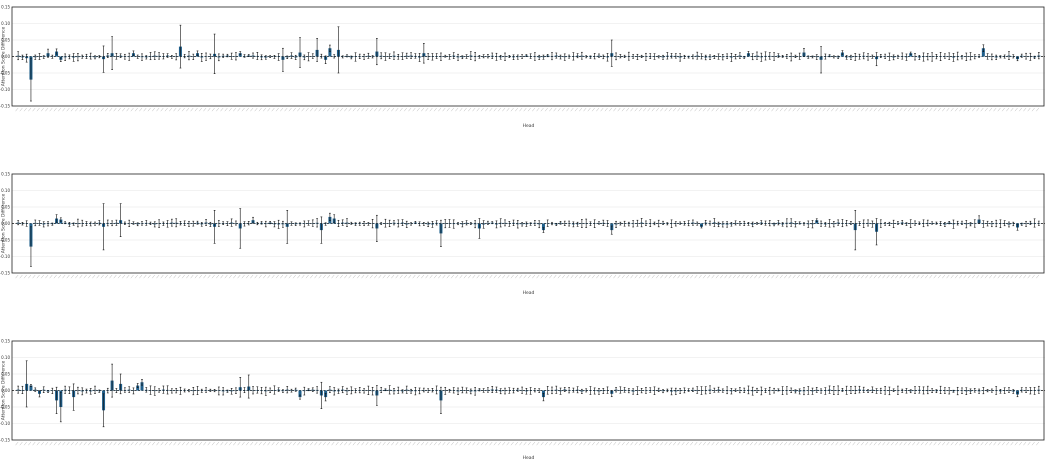 The width and height of the screenshot is (1045, 460). I want to click on y-tick-label: 0.00, so click(5, 56).